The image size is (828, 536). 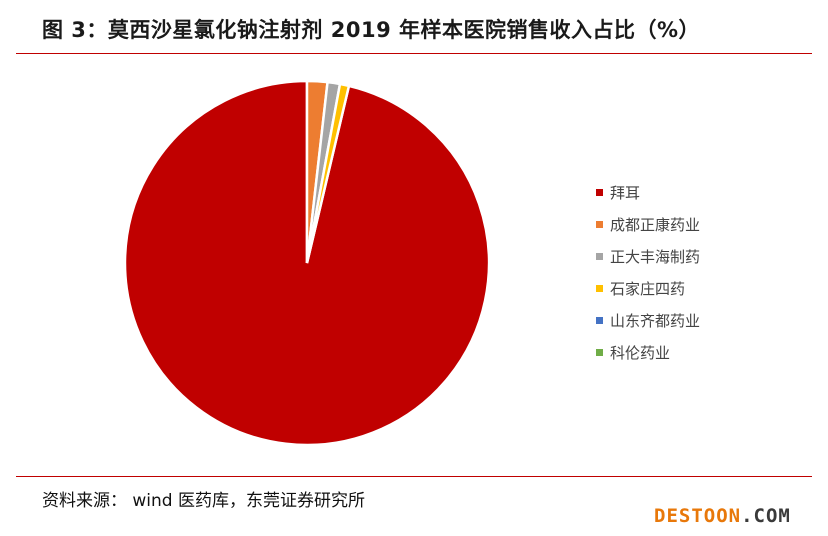 What do you see at coordinates (414, 53) in the screenshot?
I see `title-divider` at bounding box center [414, 53].